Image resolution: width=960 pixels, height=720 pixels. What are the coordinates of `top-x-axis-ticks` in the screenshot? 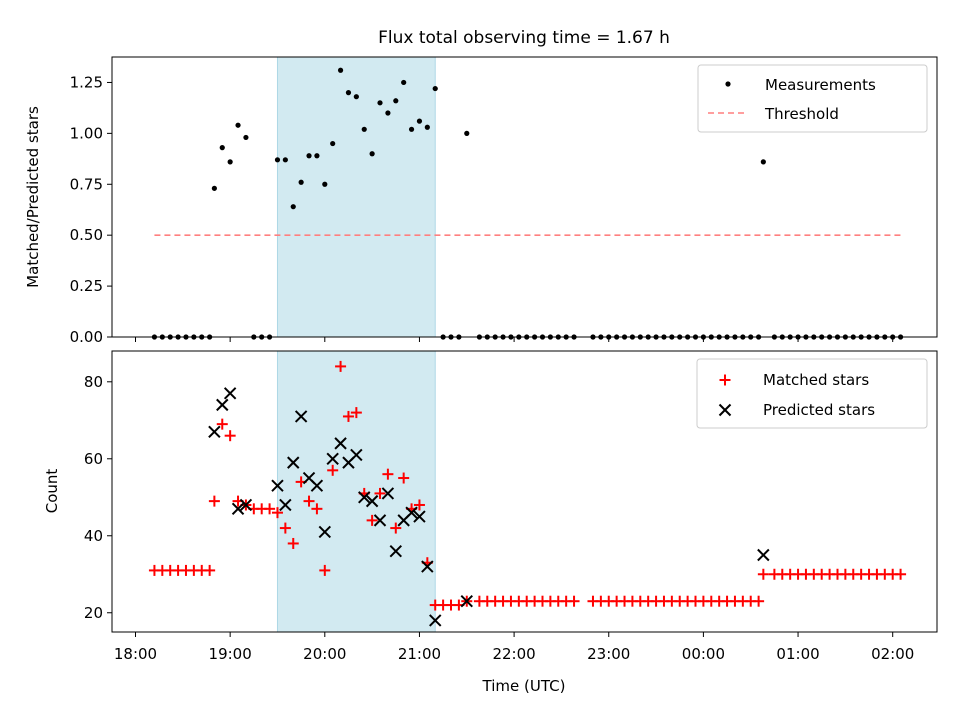 It's located at (514, 339).